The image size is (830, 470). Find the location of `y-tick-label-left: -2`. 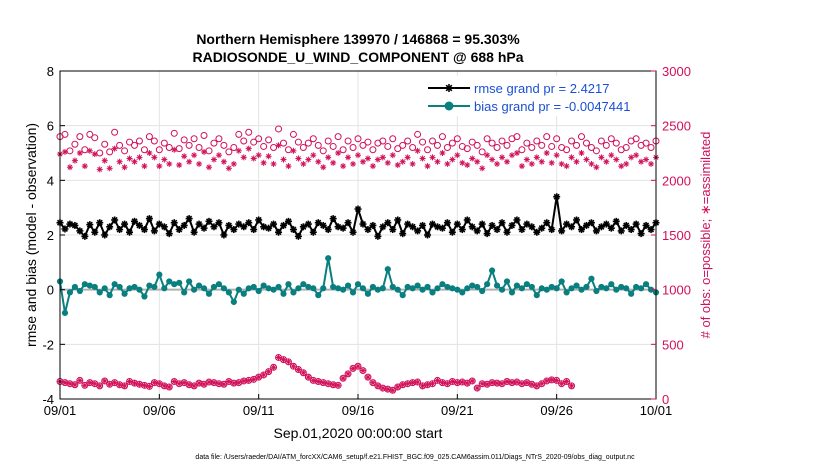

y-tick-label-left: -2 is located at coordinates (48, 344).